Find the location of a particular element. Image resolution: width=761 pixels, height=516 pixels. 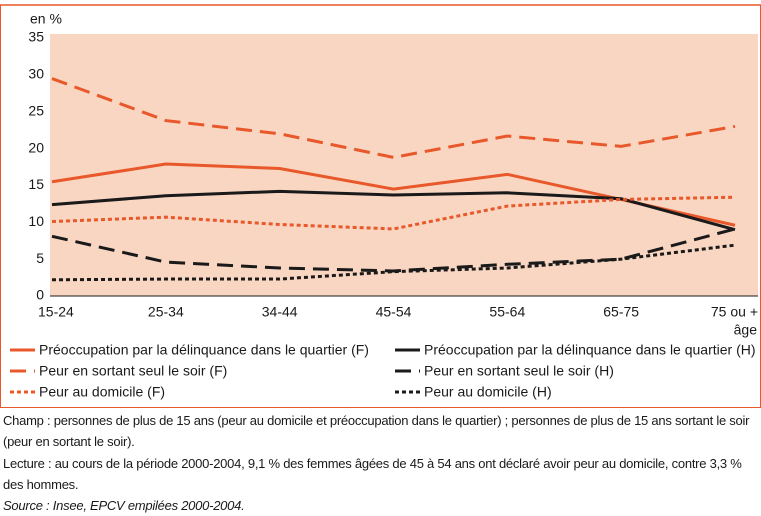

y-tick-label: 10 is located at coordinates (36, 221).